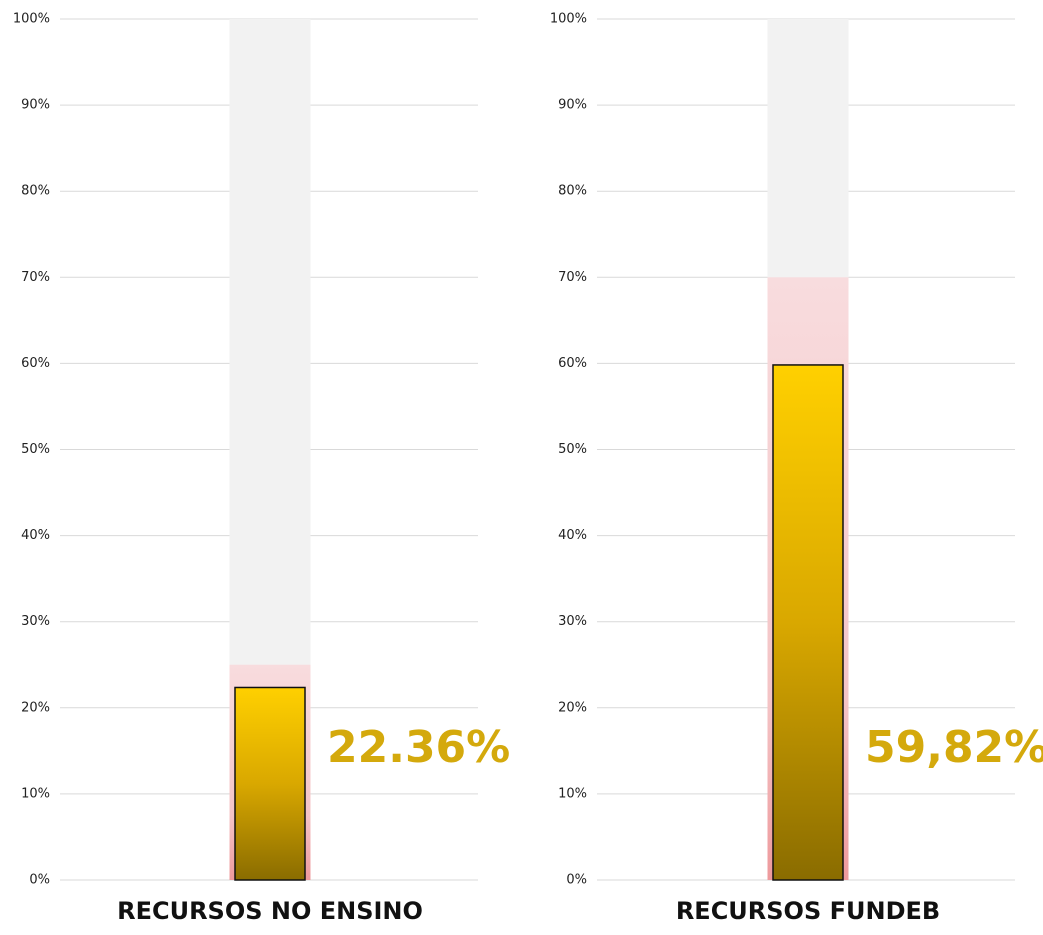 The image size is (1043, 935). I want to click on chart-title: RECURSOS FUNDEB, so click(808, 911).